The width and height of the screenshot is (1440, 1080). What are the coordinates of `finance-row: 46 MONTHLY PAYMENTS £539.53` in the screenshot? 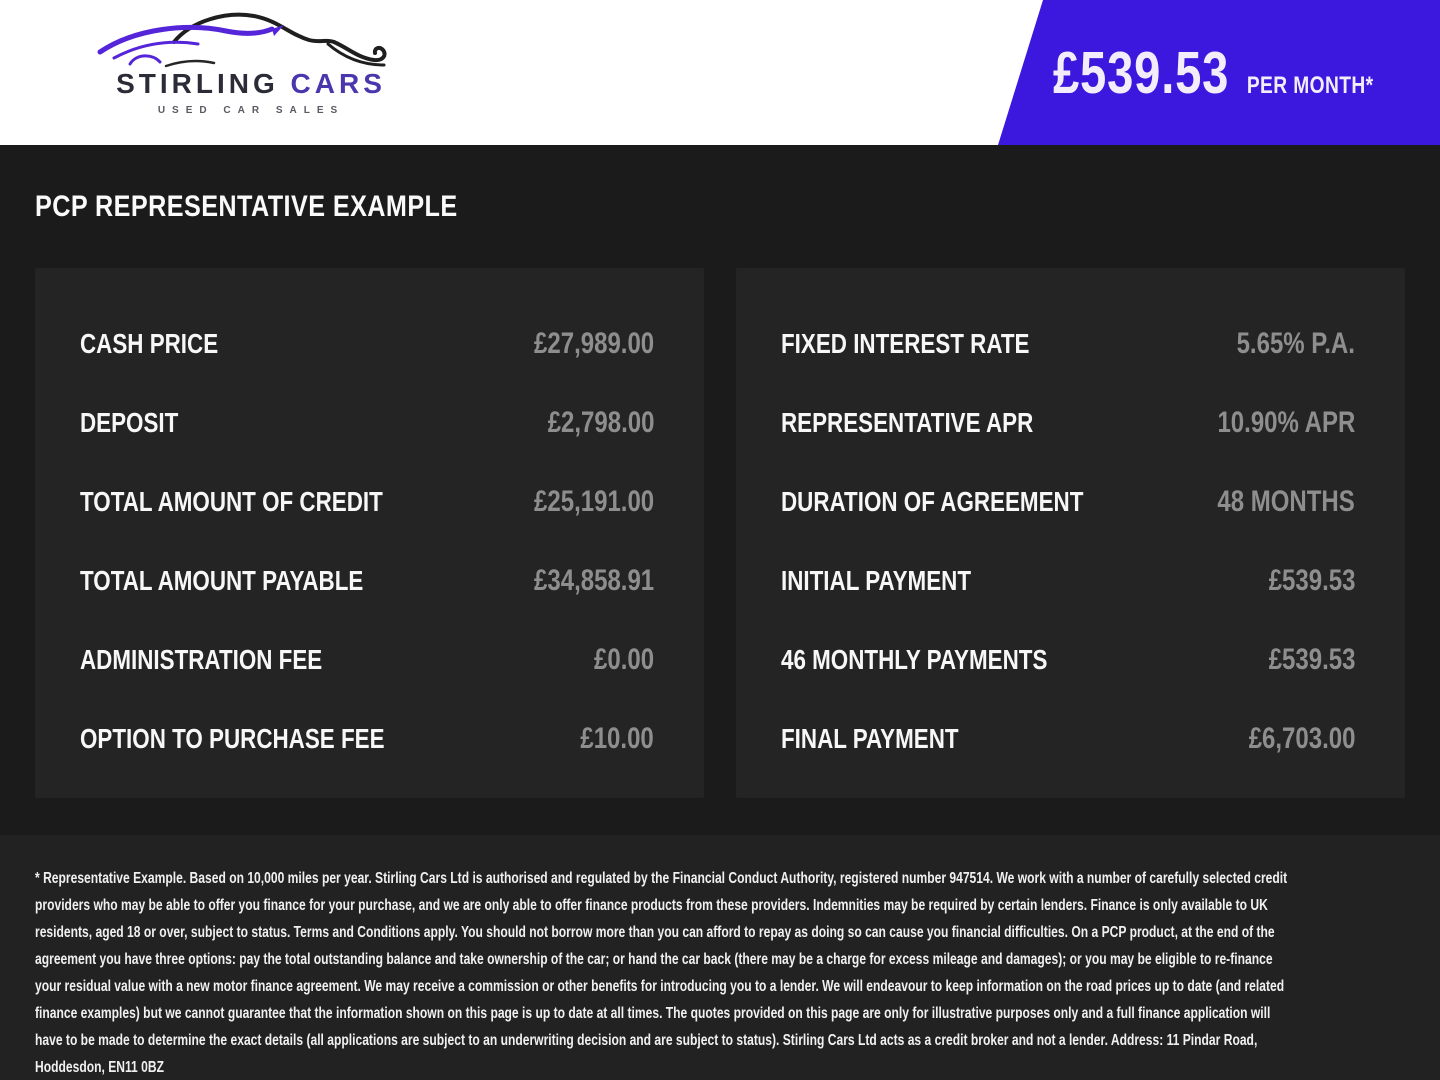 It's located at (1068, 659).